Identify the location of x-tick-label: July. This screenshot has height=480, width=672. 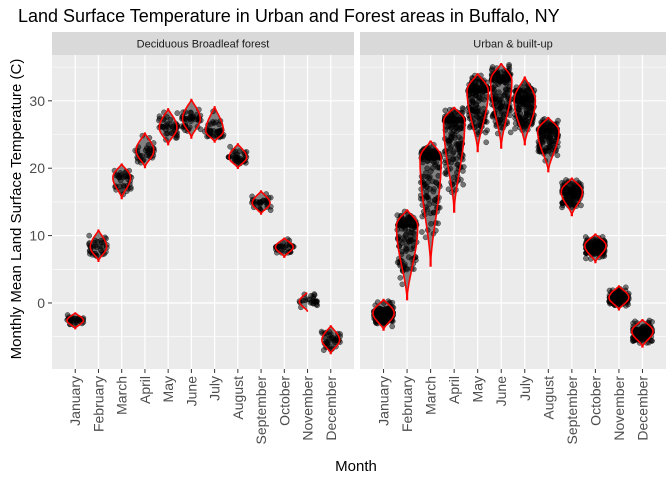
(215, 388).